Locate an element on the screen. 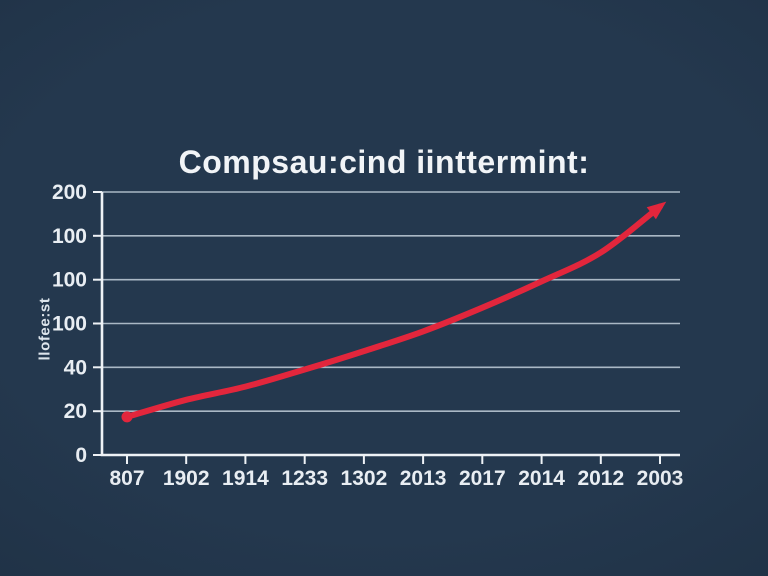 This screenshot has width=768, height=576. x-axis-tick-label: 2013 is located at coordinates (423, 478).